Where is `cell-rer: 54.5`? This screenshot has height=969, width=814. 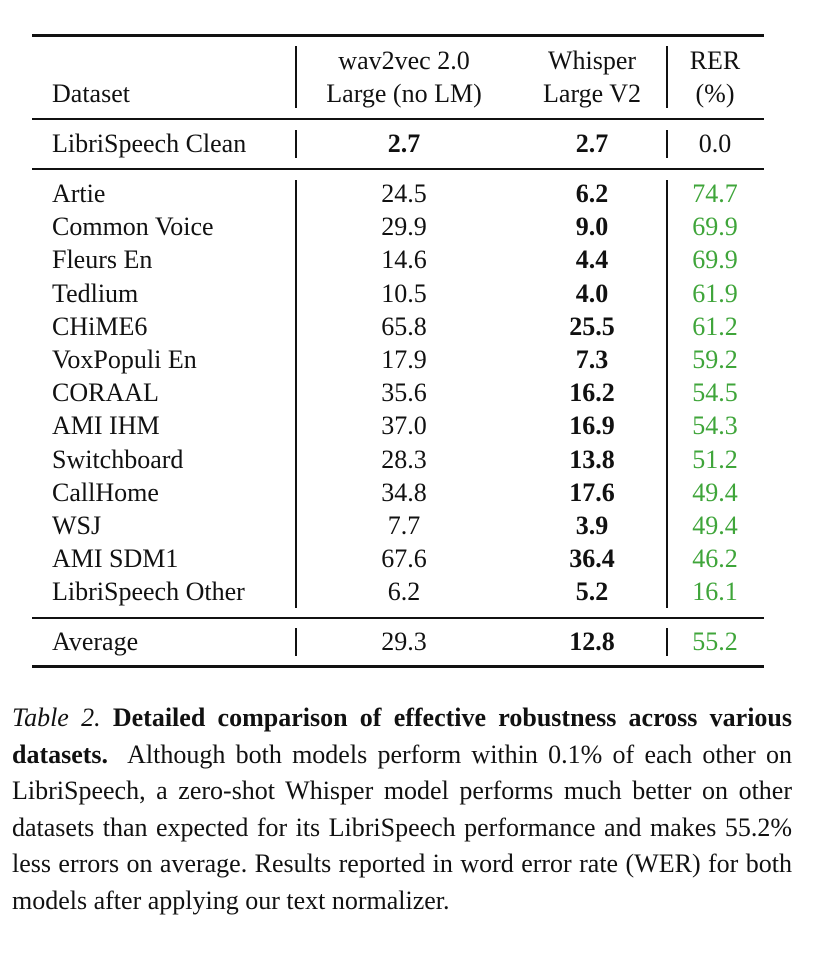 cell-rer: 54.5 is located at coordinates (715, 393).